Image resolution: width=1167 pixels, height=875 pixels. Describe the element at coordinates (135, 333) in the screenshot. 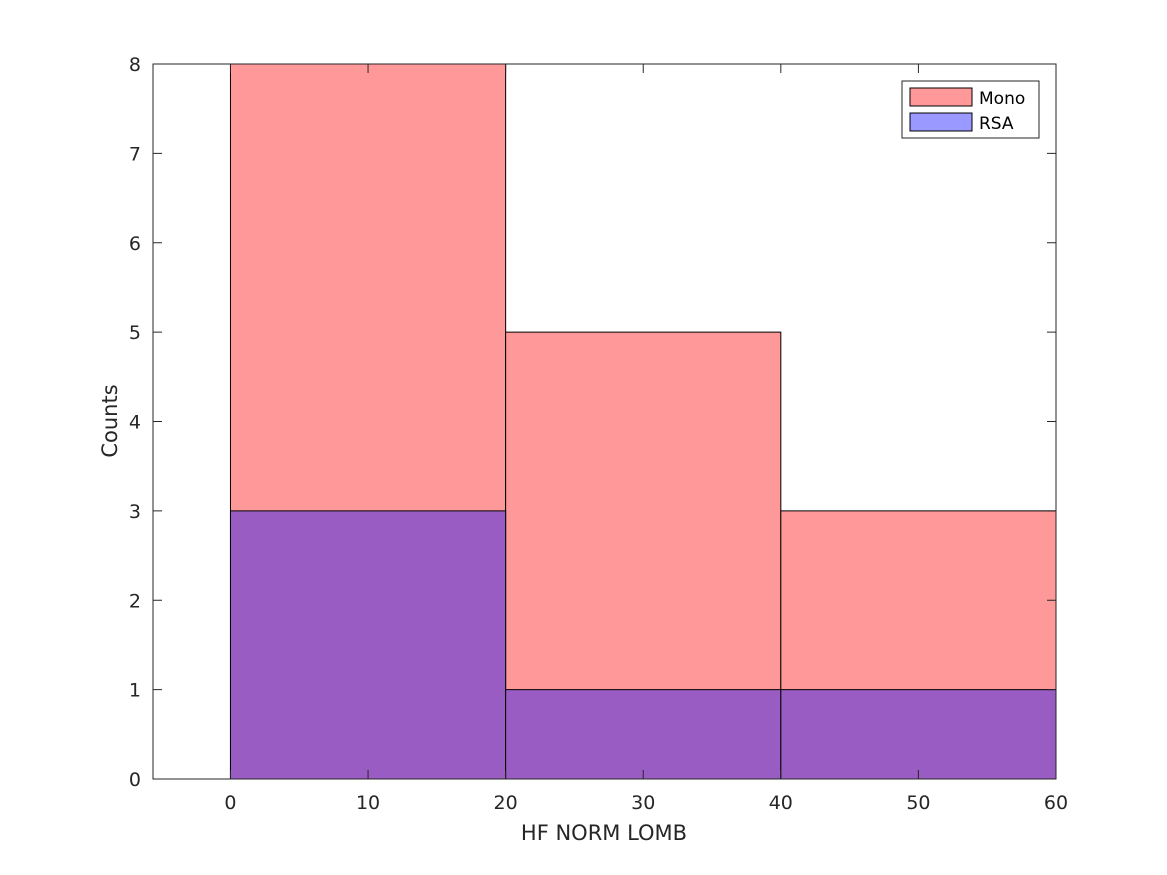

I see `y-tick-label: 5` at that location.